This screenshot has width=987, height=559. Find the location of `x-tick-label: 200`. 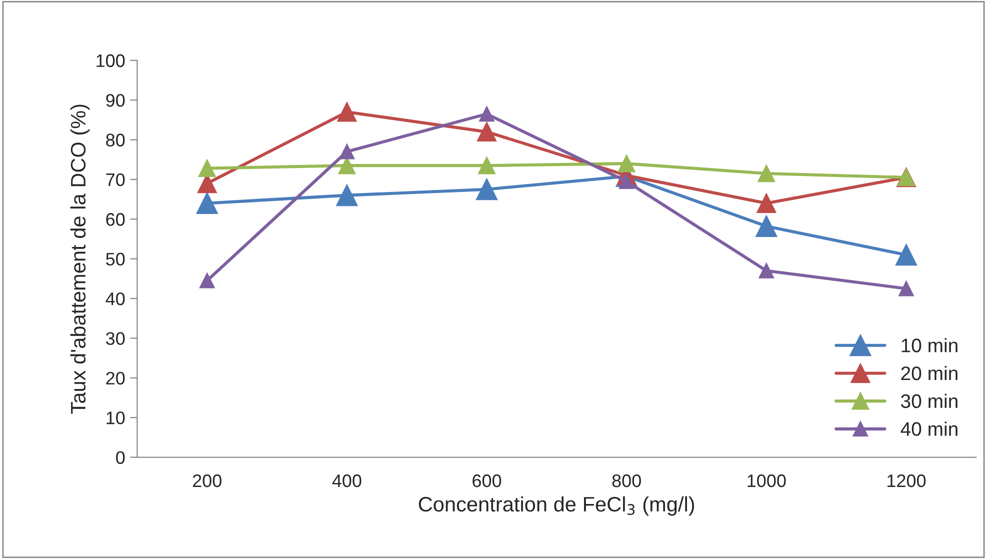

x-tick-label: 200 is located at coordinates (207, 481).